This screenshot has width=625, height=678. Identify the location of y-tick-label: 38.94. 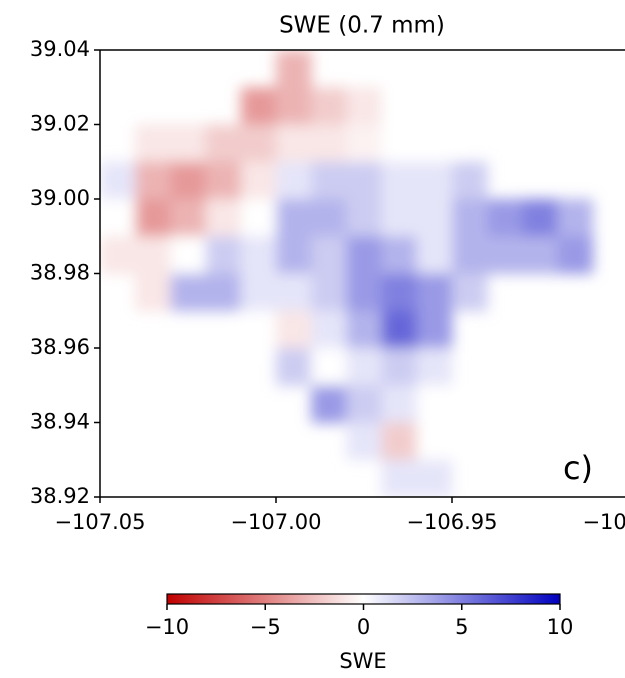
(60, 422).